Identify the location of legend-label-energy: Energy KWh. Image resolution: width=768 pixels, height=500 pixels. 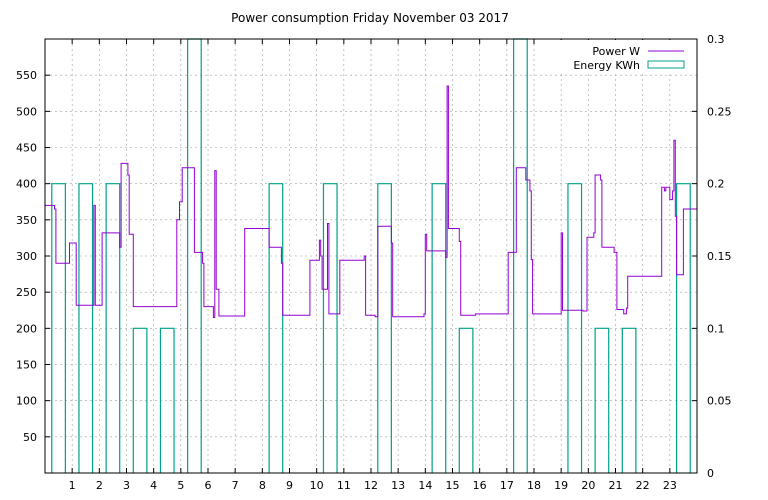
(606, 65).